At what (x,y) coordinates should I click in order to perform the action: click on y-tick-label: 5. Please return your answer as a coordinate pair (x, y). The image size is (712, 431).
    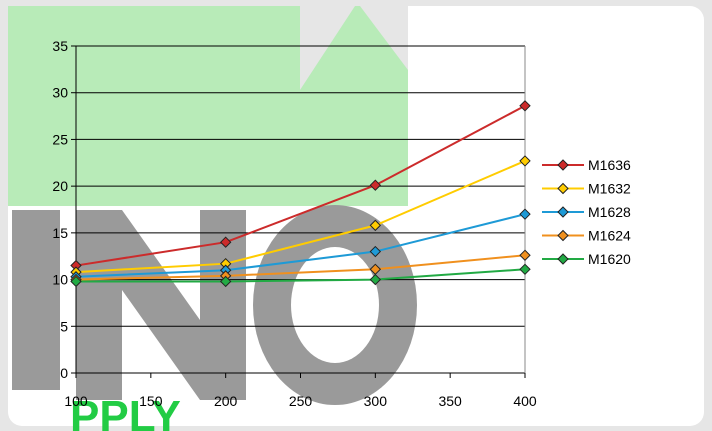
    Looking at the image, I should click on (64, 326).